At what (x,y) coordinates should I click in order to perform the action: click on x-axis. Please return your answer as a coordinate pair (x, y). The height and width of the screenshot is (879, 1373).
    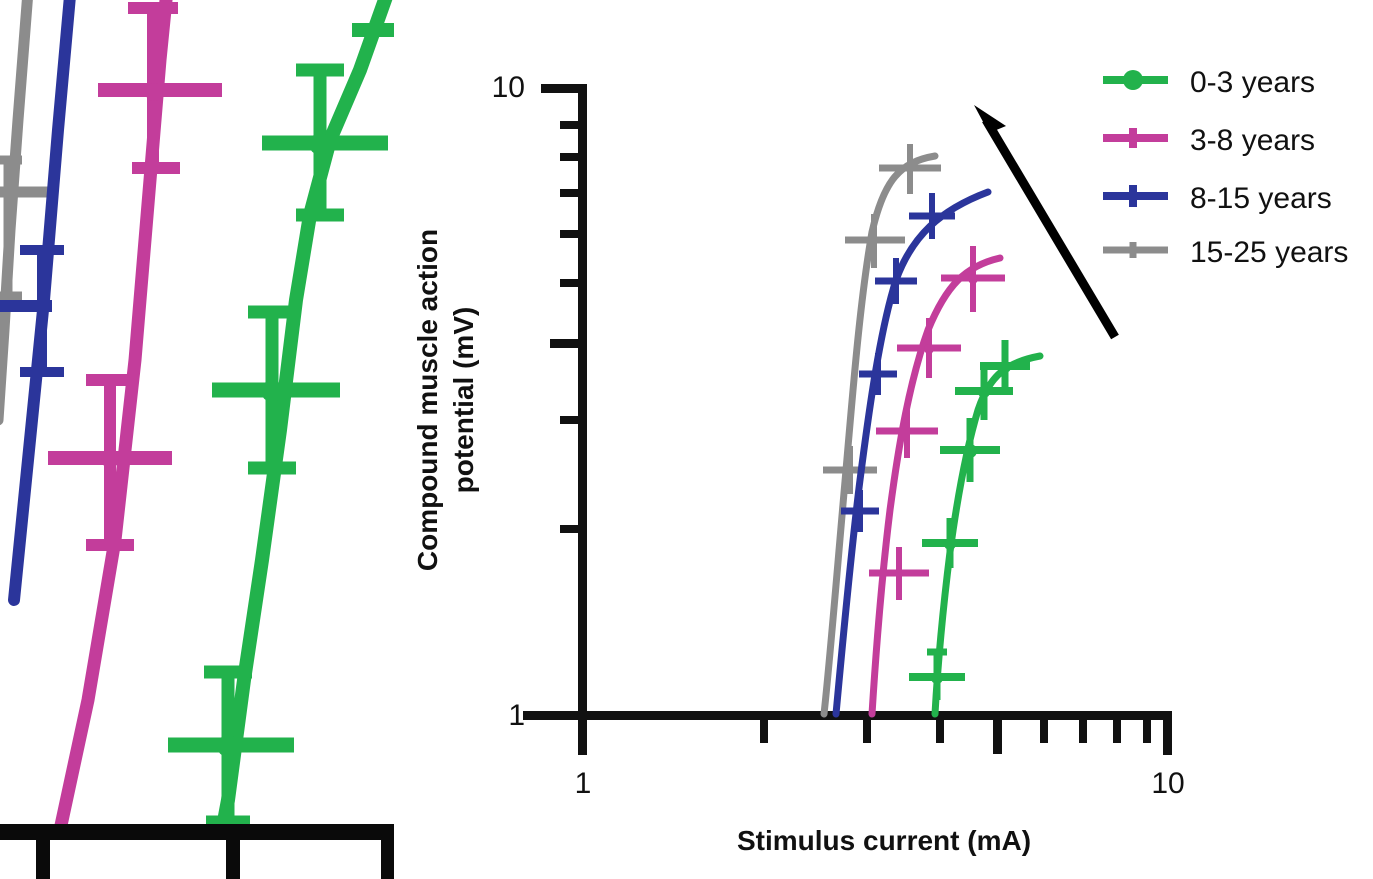
    Looking at the image, I should click on (847, 733).